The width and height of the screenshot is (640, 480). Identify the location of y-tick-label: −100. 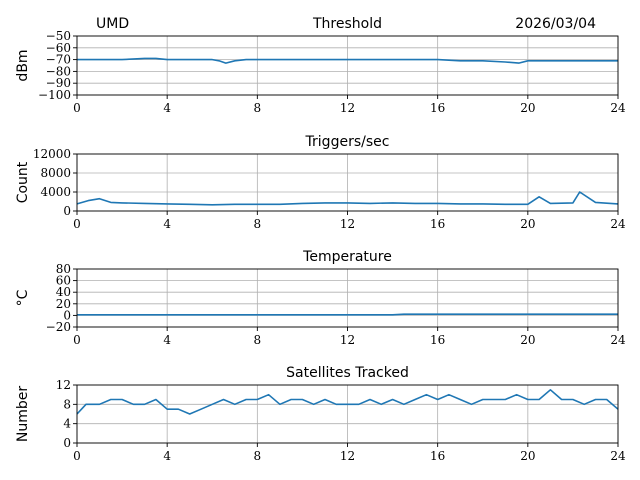
(54, 95).